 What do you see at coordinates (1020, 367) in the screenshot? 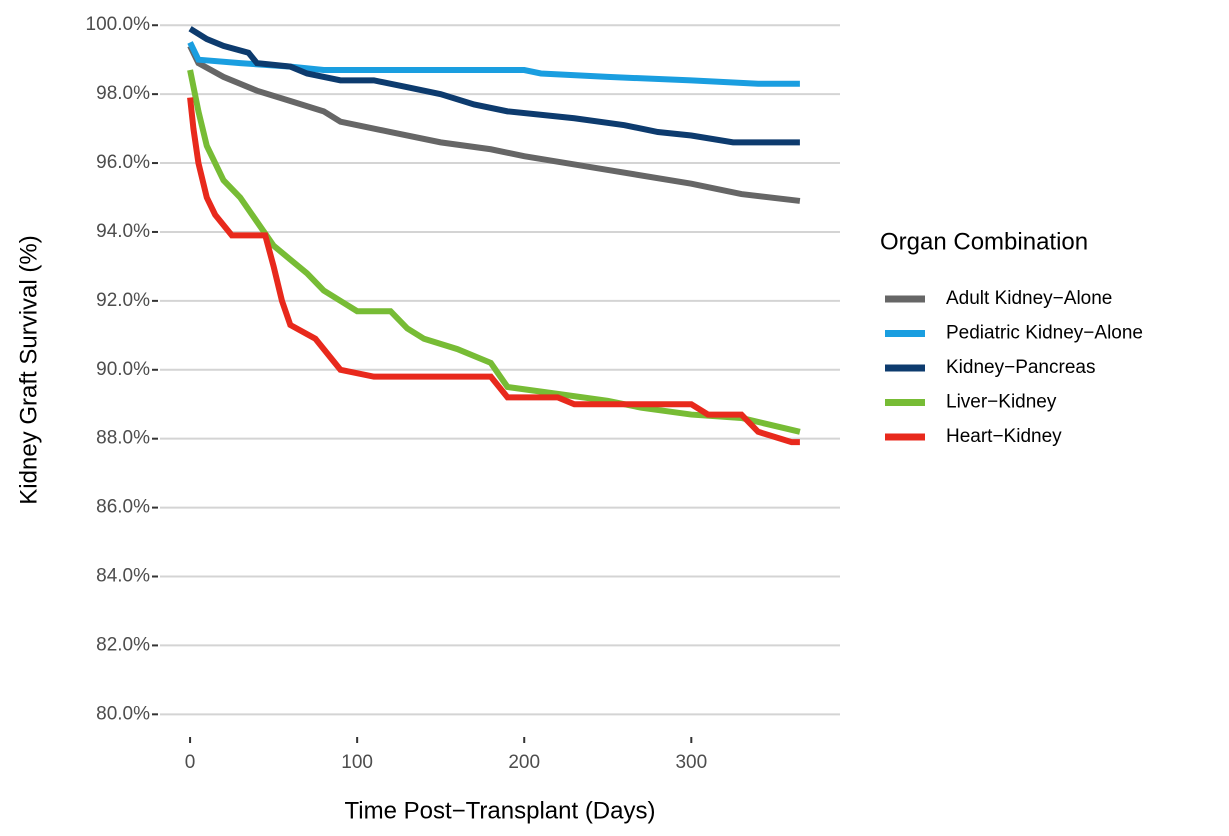
I see `legend-label: Kidney−Pancreas` at bounding box center [1020, 367].